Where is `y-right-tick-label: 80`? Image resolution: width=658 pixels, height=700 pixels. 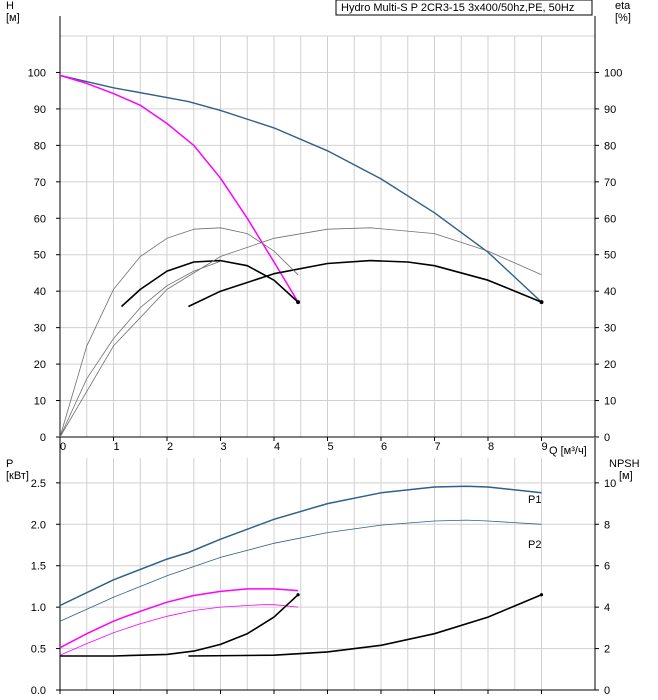 y-right-tick-label: 80 is located at coordinates (610, 146).